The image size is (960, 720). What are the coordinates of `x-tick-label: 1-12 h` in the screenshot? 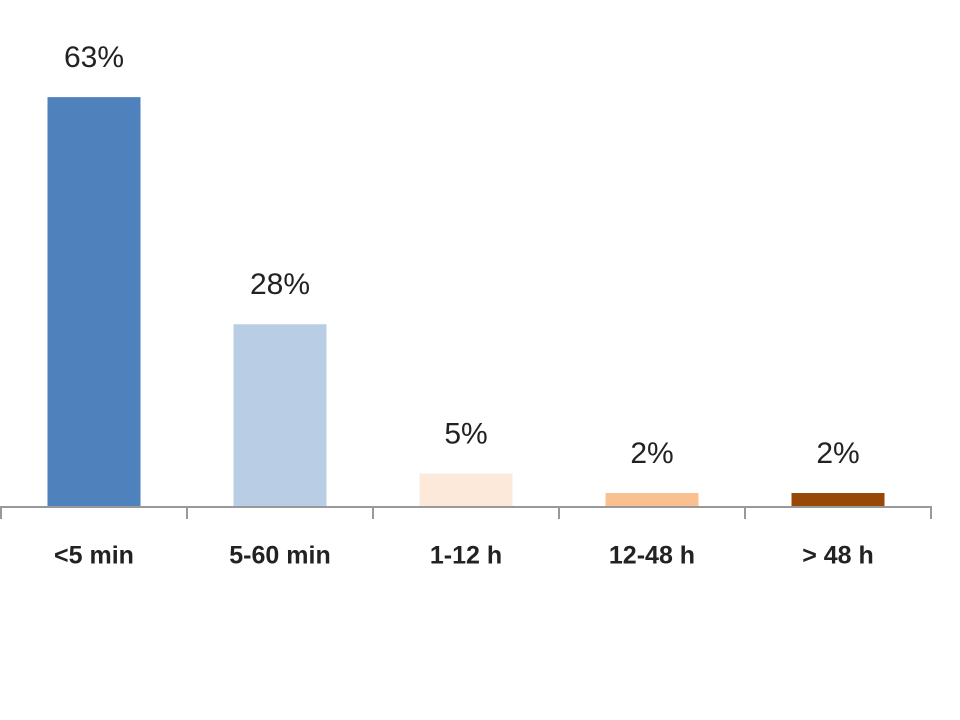 It's located at (466, 556).